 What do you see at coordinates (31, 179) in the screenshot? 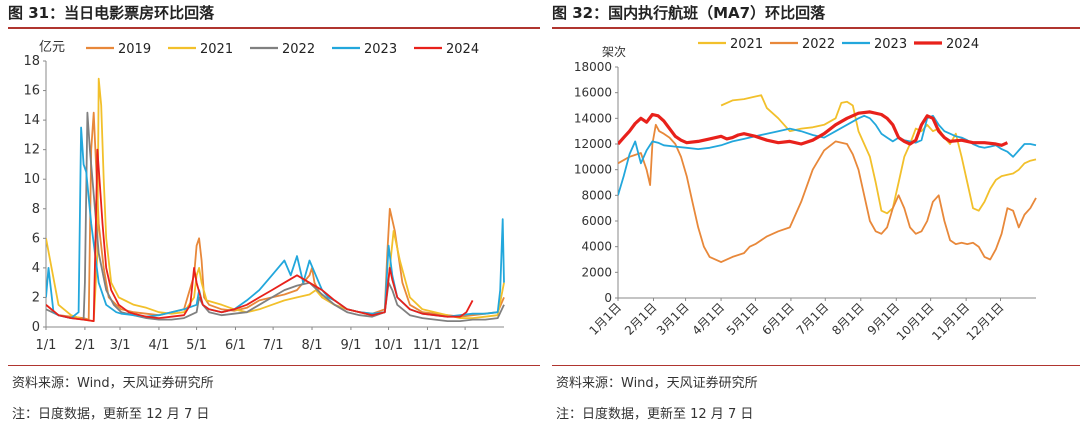
I see `y-tick-label: 10` at bounding box center [31, 179].